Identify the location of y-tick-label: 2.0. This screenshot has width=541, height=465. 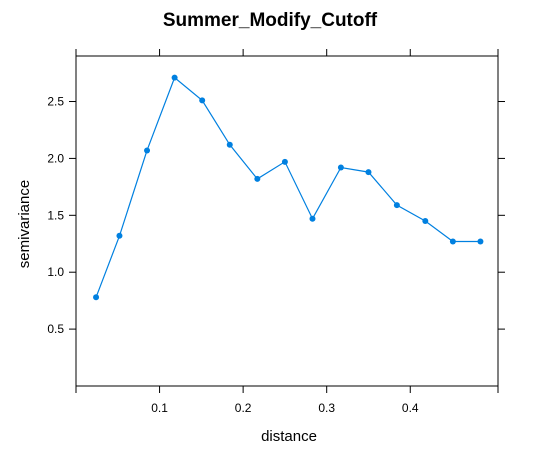
(55, 158).